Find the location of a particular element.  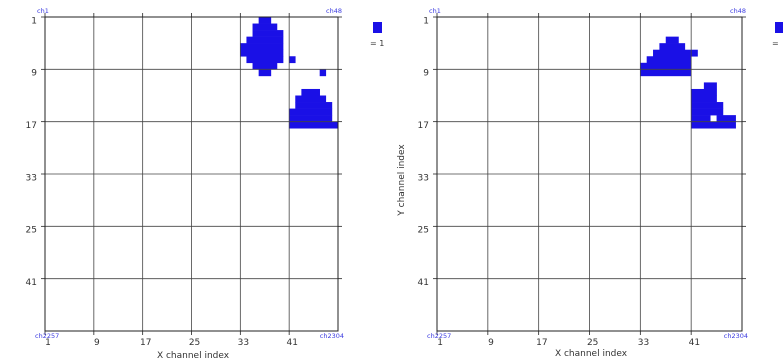

legend-label: = 1 is located at coordinates (377, 43).